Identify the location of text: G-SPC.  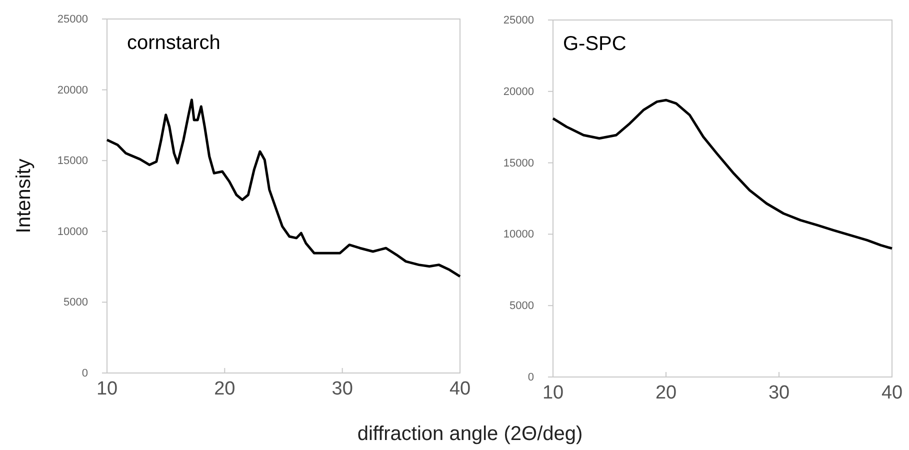
(594, 44).